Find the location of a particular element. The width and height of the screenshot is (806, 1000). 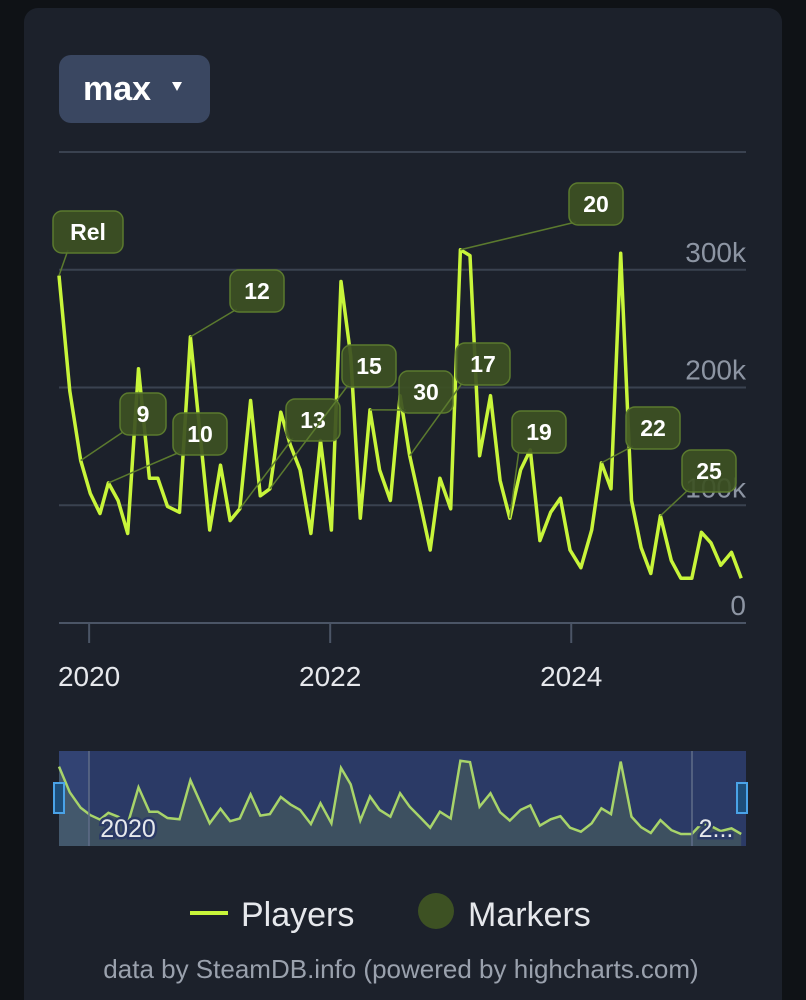

marker-label: 22 is located at coordinates (653, 428).